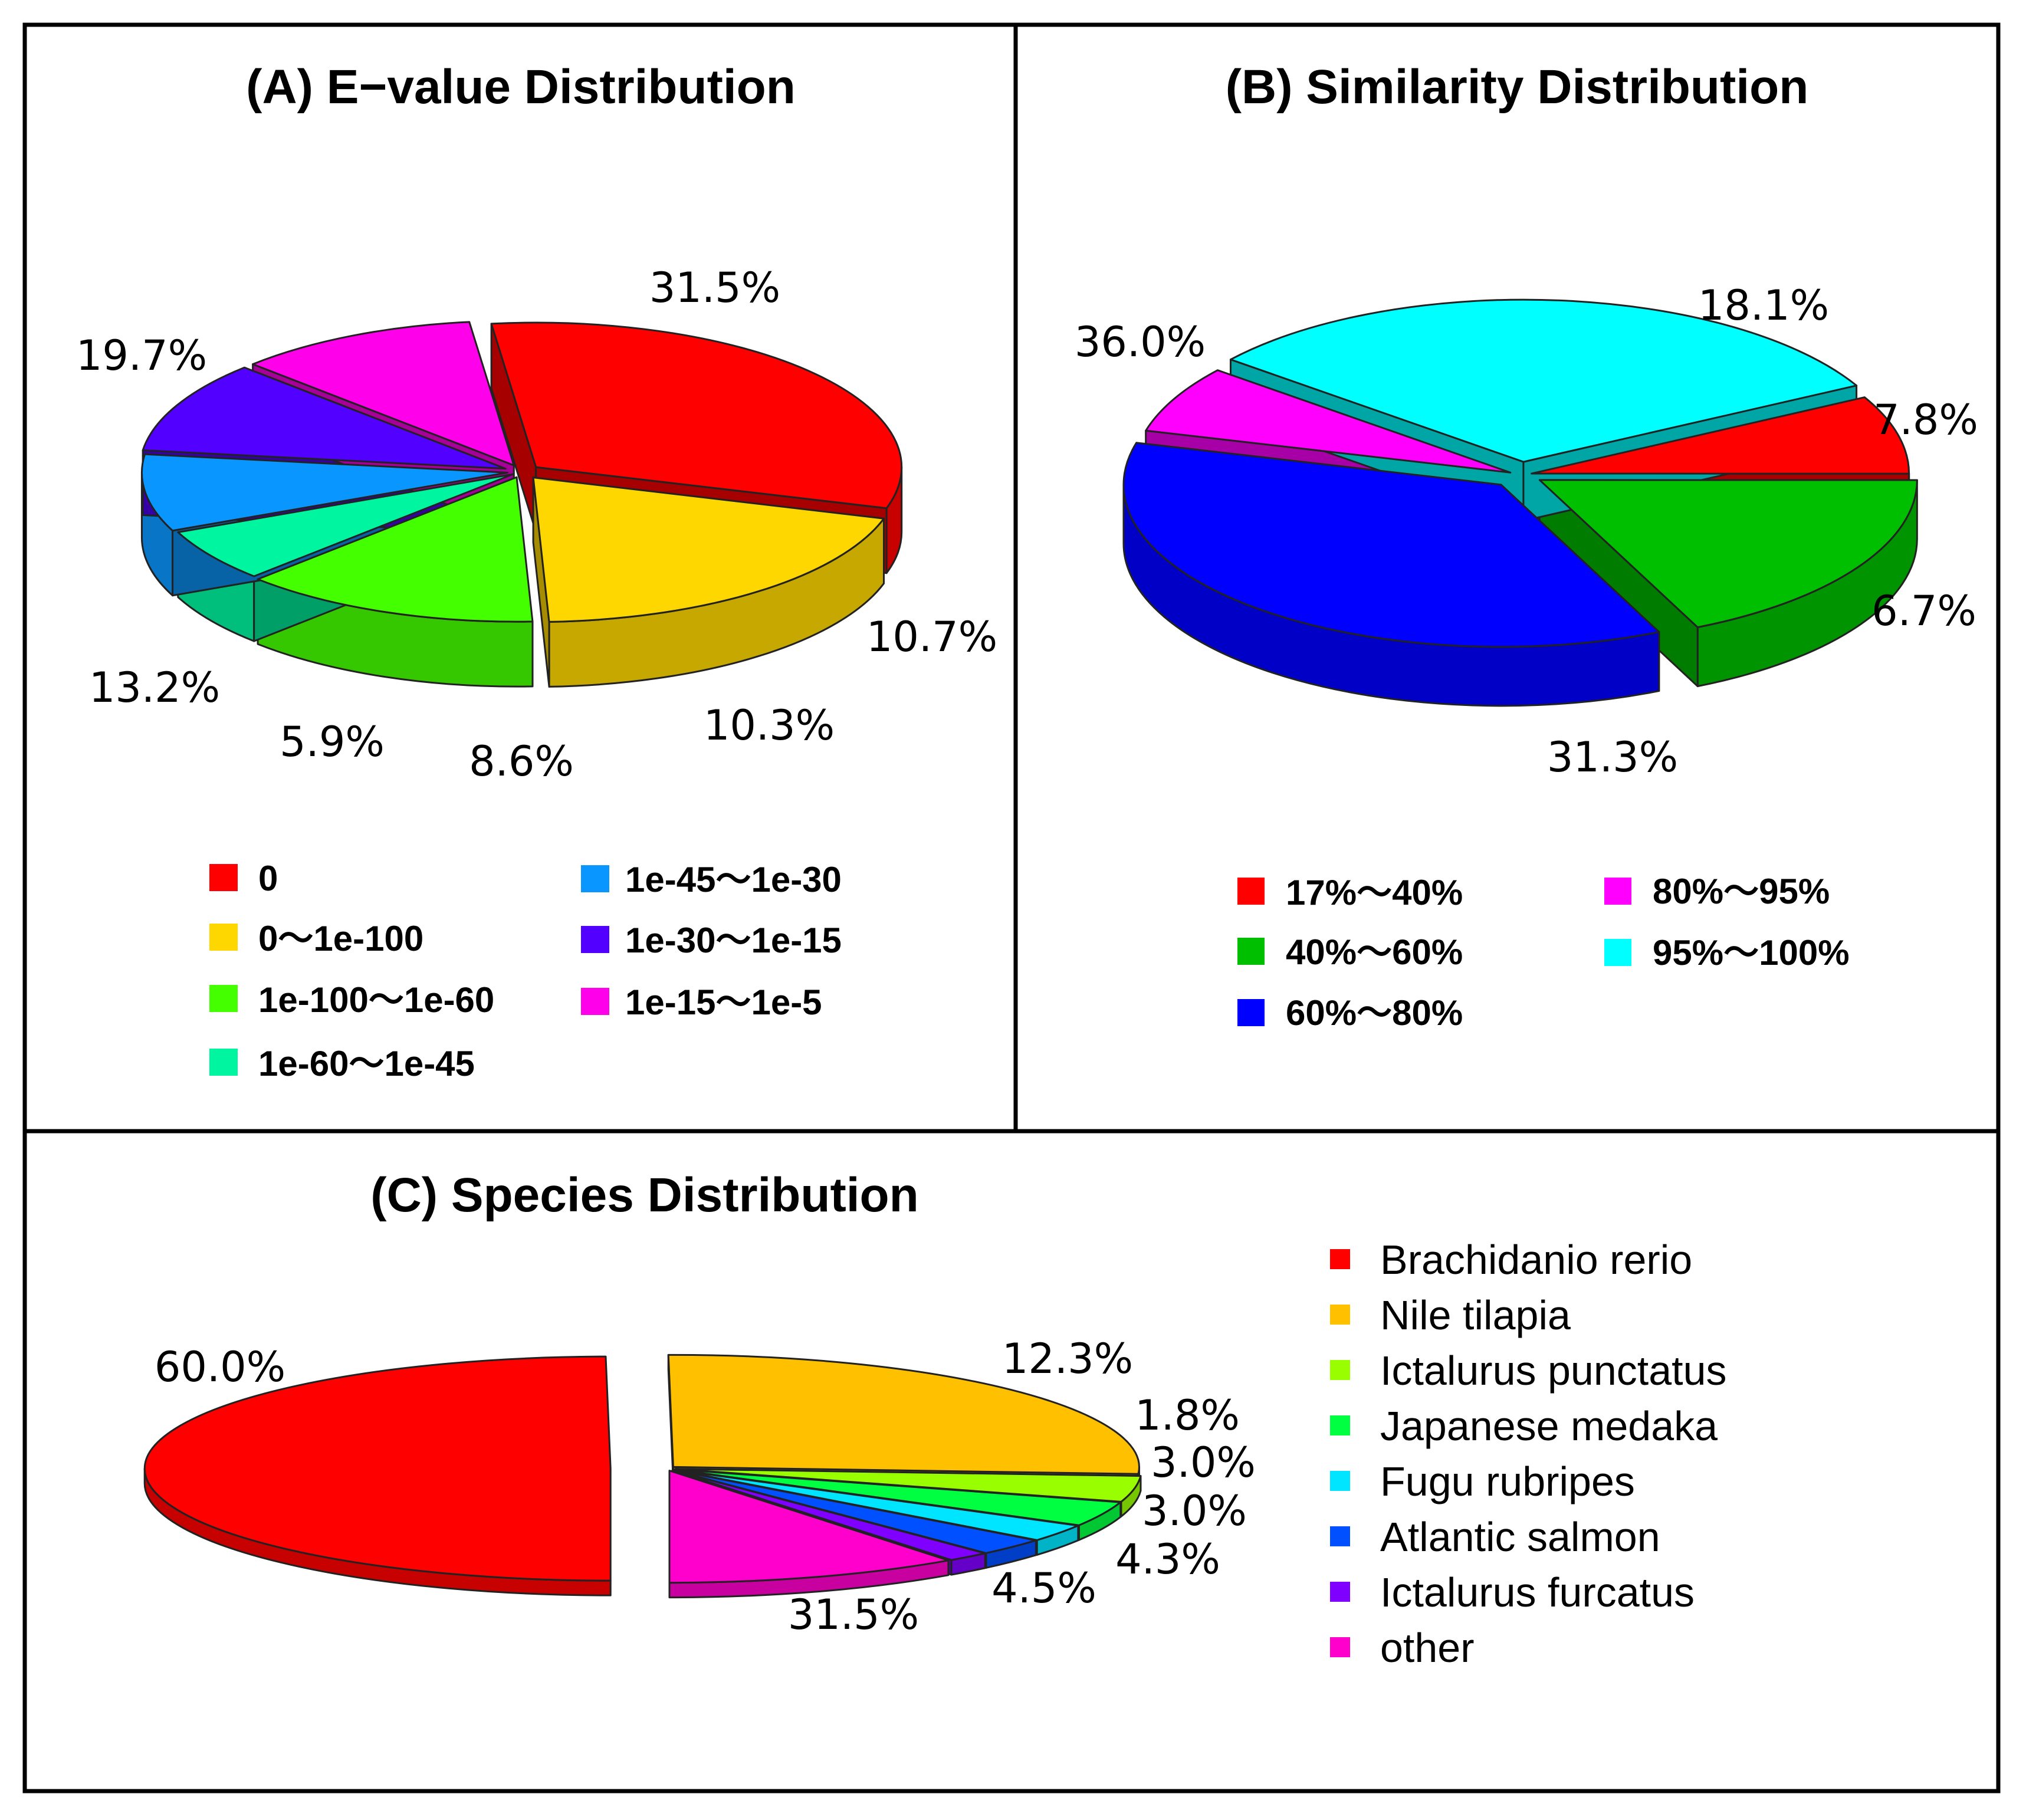 The image size is (2026, 1820). What do you see at coordinates (714, 288) in the screenshot?
I see `pie-a-label-0: 31.5%` at bounding box center [714, 288].